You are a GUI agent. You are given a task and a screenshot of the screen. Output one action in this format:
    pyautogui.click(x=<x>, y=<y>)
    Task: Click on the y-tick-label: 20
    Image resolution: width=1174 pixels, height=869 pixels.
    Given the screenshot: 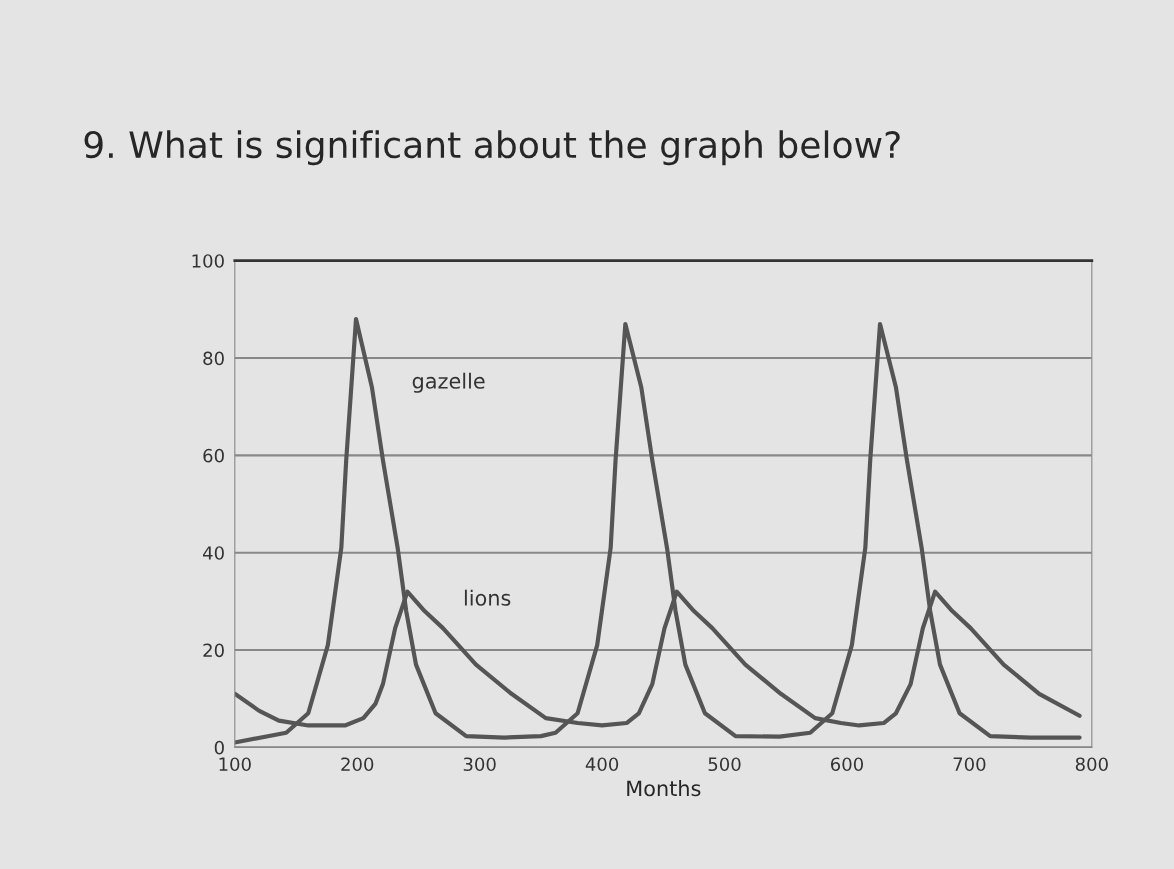 What is the action you would take?
    pyautogui.click(x=213, y=650)
    